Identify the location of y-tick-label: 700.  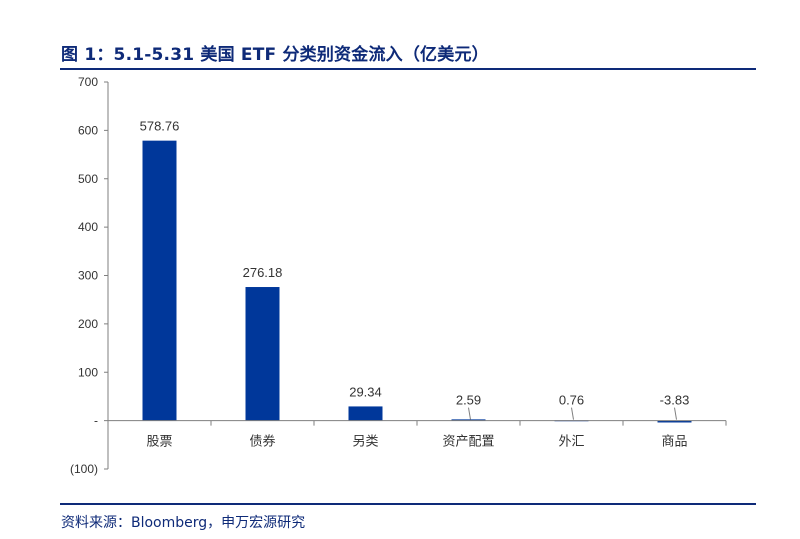
(88, 82).